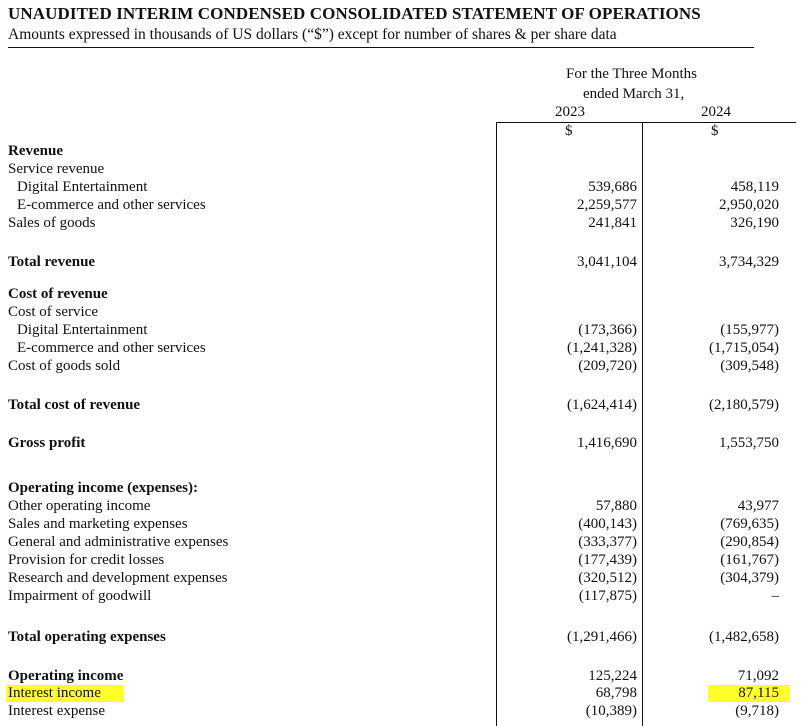 The image size is (802, 726). I want to click on period-header-line2: ended March 31,, so click(634, 94).